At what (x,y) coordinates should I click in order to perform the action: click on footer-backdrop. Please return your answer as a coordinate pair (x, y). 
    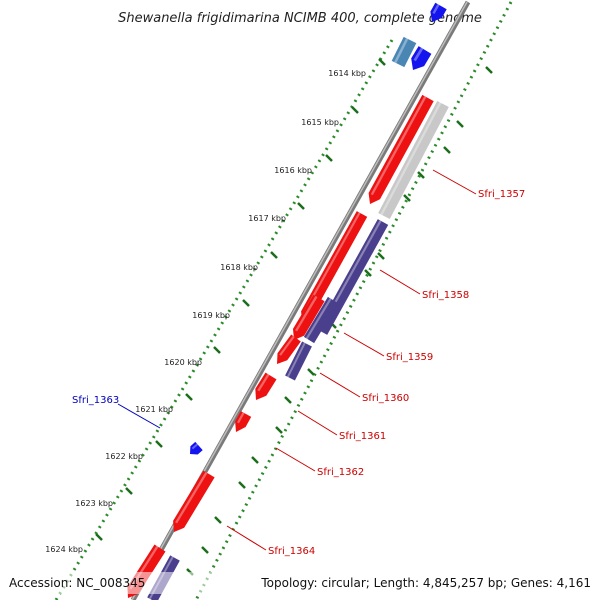
    Looking at the image, I should click on (300, 583).